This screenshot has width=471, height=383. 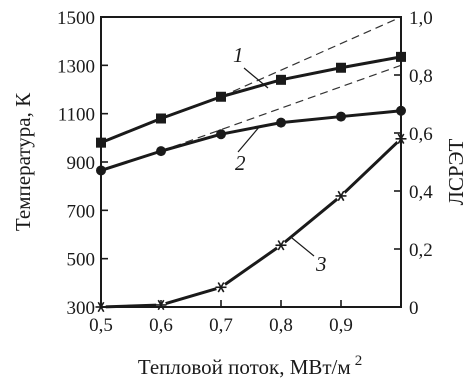 What do you see at coordinates (414, 308) in the screenshot?
I see `right-y-tick-label: 0` at bounding box center [414, 308].